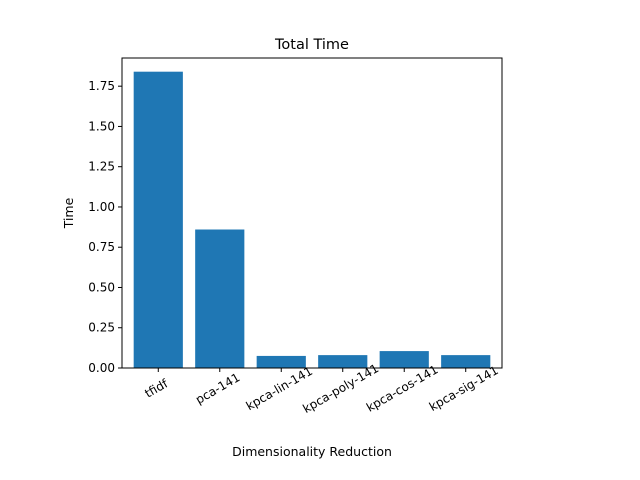  What do you see at coordinates (68, 213) in the screenshot?
I see `y-axis-label: Time` at bounding box center [68, 213].